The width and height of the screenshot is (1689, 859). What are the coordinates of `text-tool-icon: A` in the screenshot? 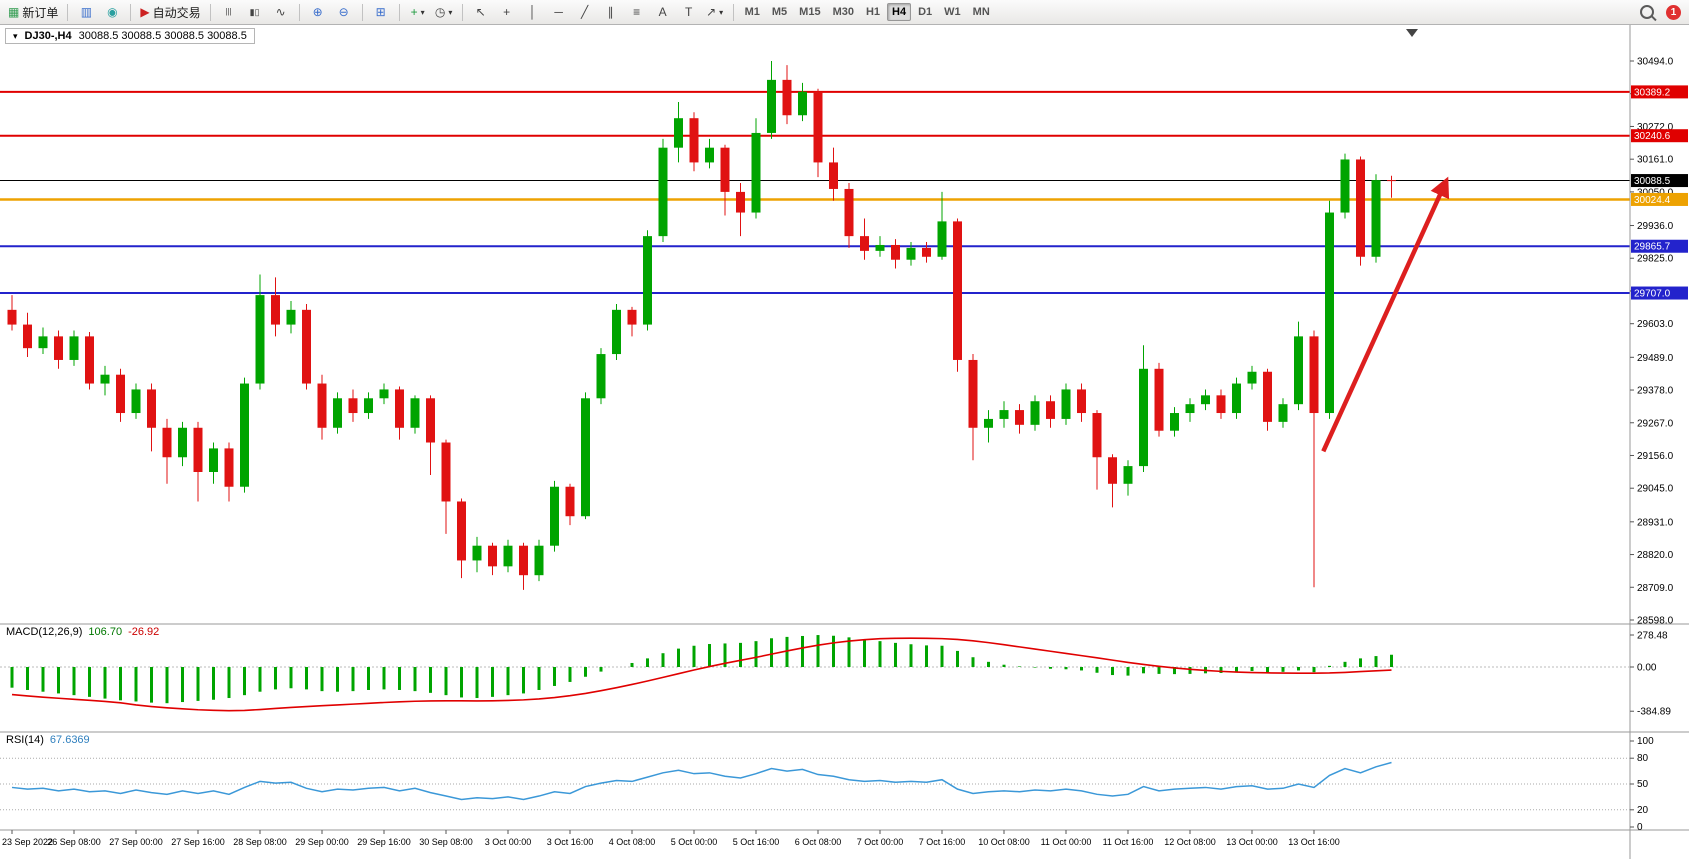 It's located at (662, 12).